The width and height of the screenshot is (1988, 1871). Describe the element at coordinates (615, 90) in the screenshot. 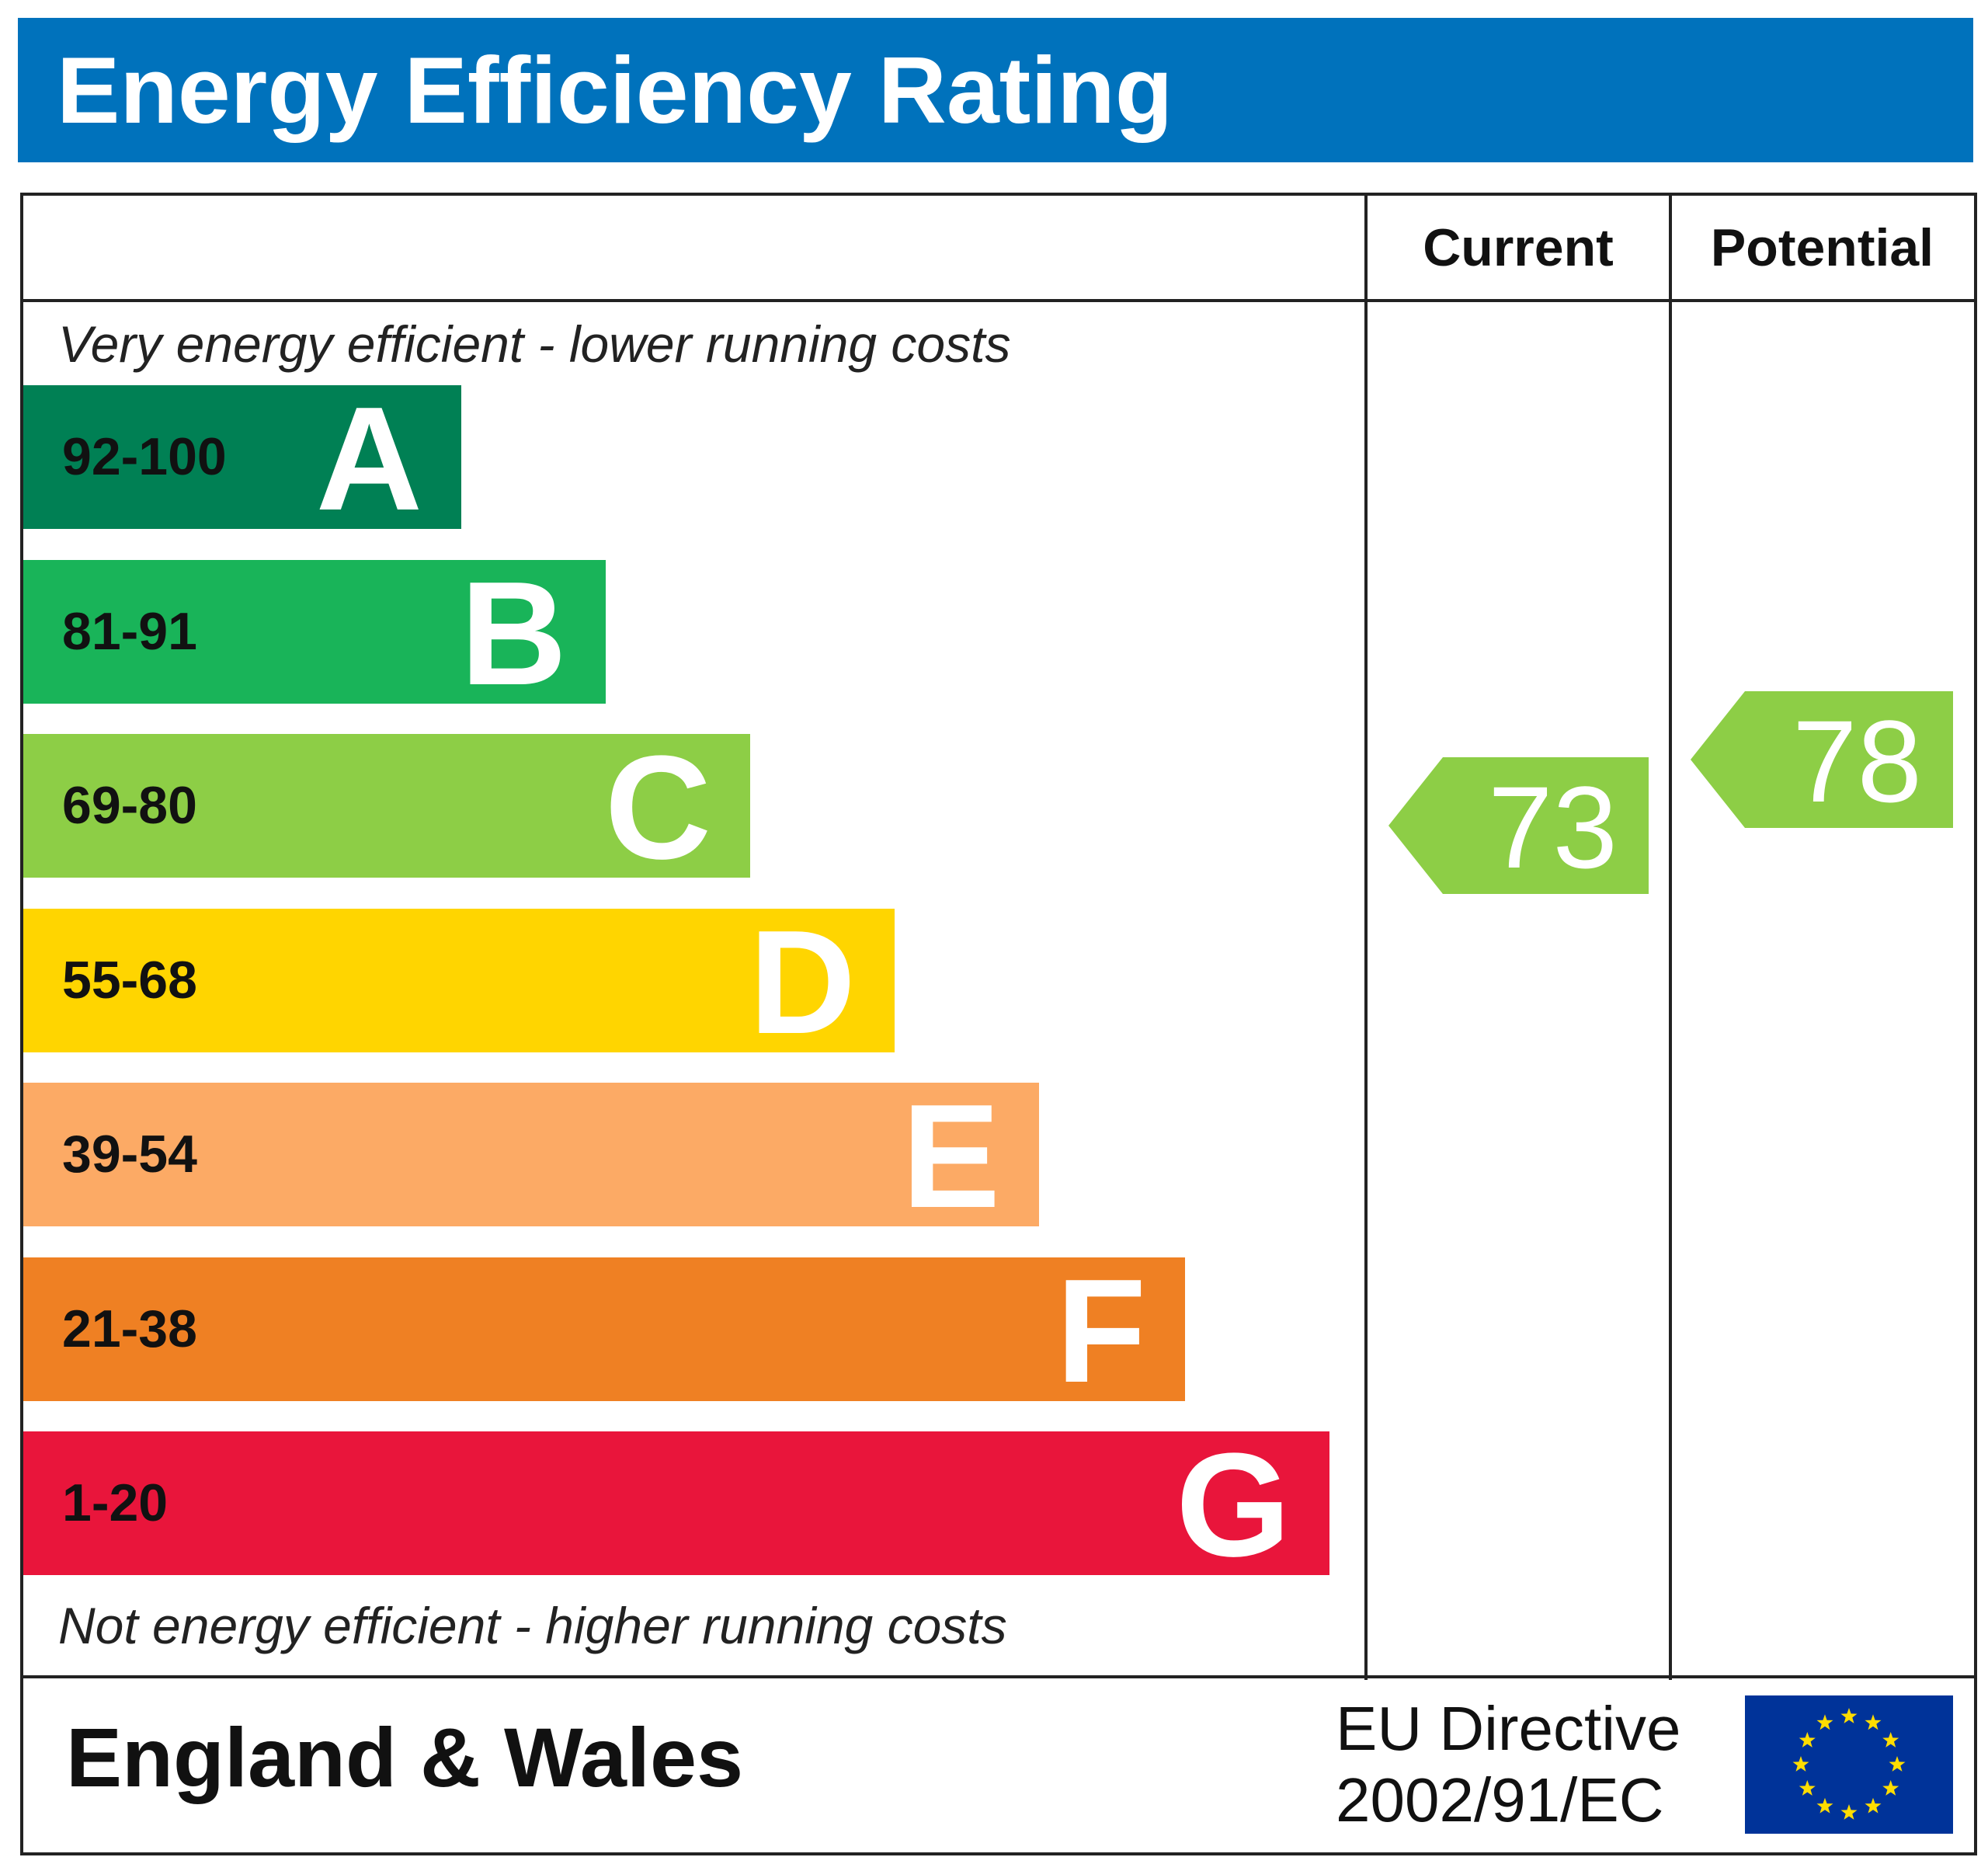

I see `chart-title: Energy Efficiency Rating` at that location.